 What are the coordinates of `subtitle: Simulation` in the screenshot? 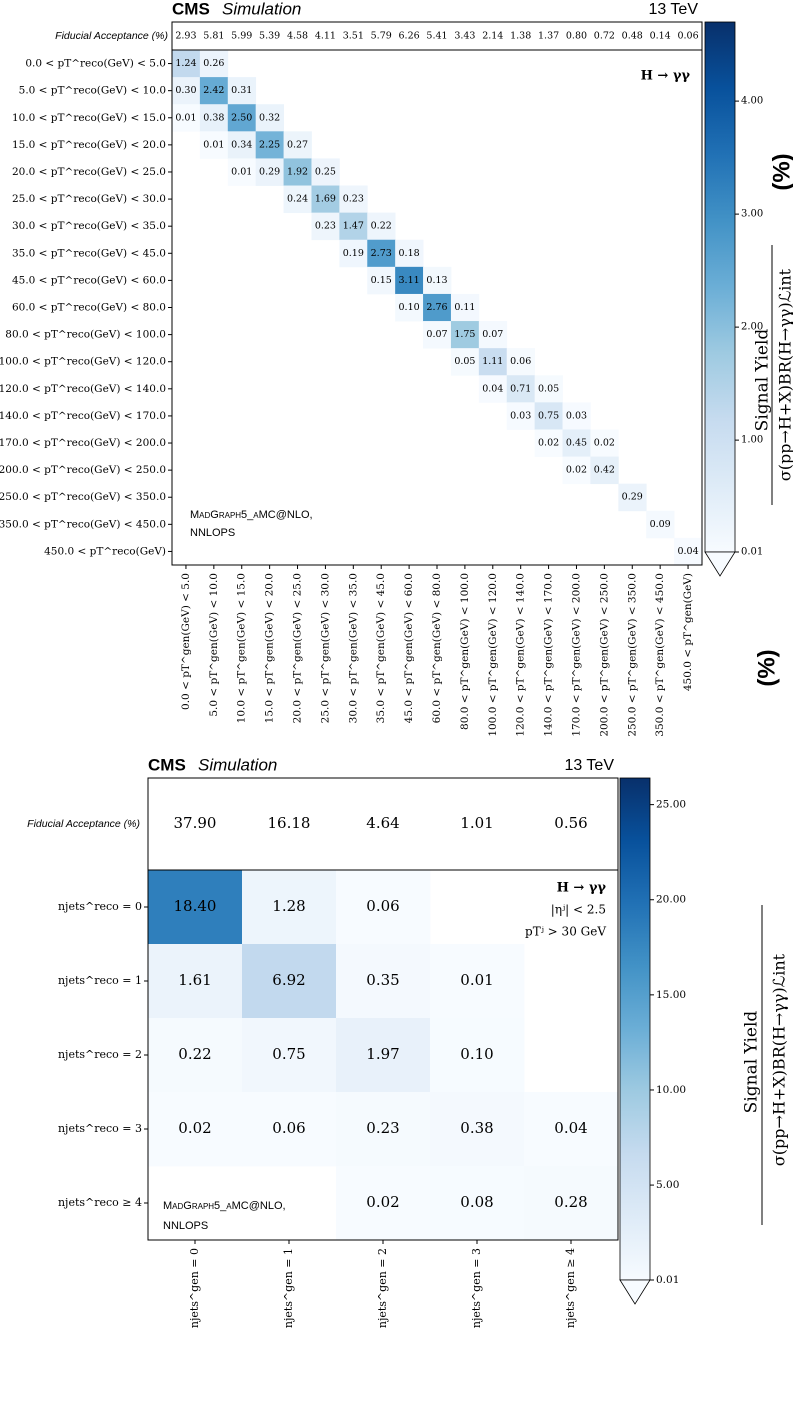 It's located at (261, 9).